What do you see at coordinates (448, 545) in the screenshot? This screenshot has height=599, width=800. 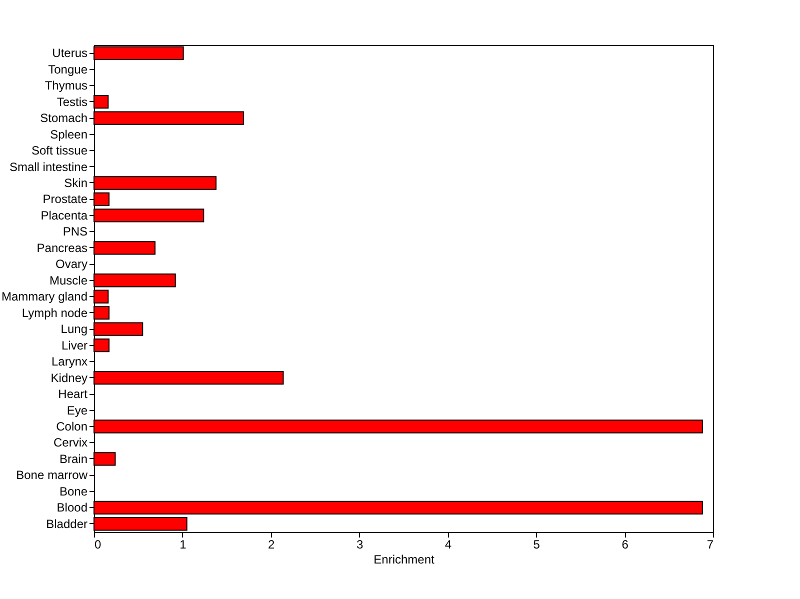 I see `x-tick-label: 4` at bounding box center [448, 545].